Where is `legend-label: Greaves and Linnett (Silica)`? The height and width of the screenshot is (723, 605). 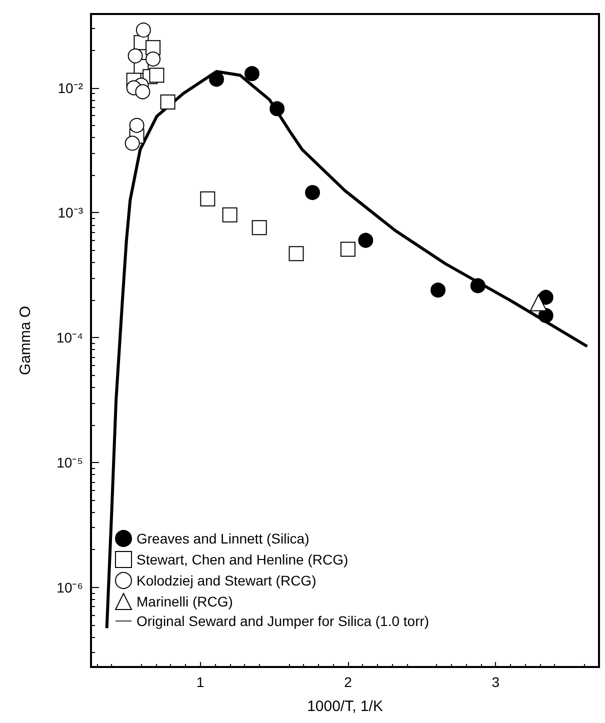 legend-label: Greaves and Linnett (Silica) is located at coordinates (223, 538).